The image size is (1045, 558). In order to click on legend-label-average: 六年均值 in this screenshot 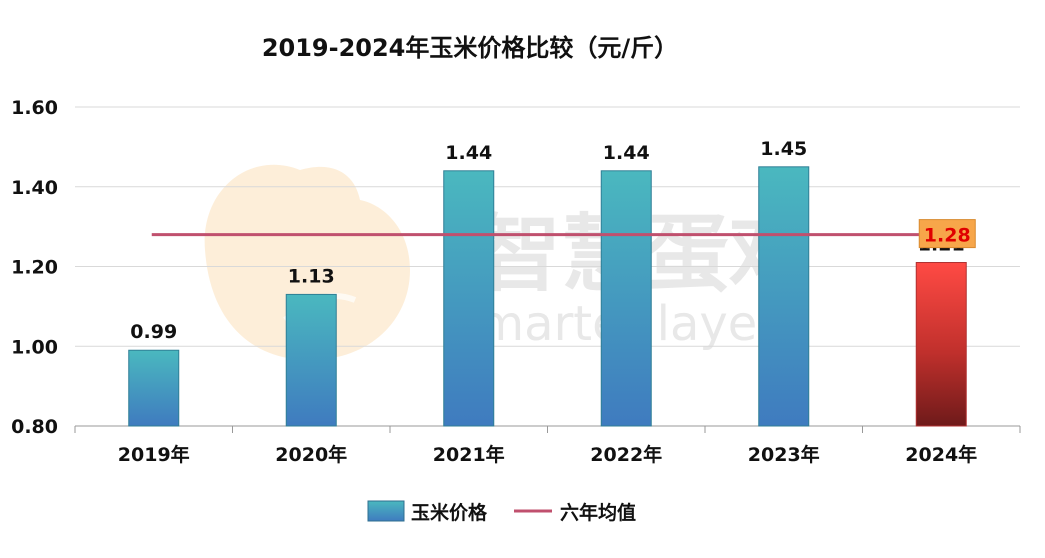, I will do `click(598, 512)`.